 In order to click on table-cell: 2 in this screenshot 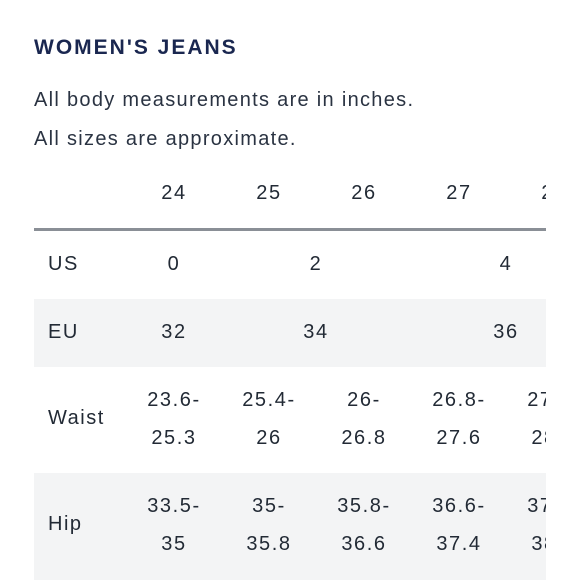, I will do `click(316, 264)`.